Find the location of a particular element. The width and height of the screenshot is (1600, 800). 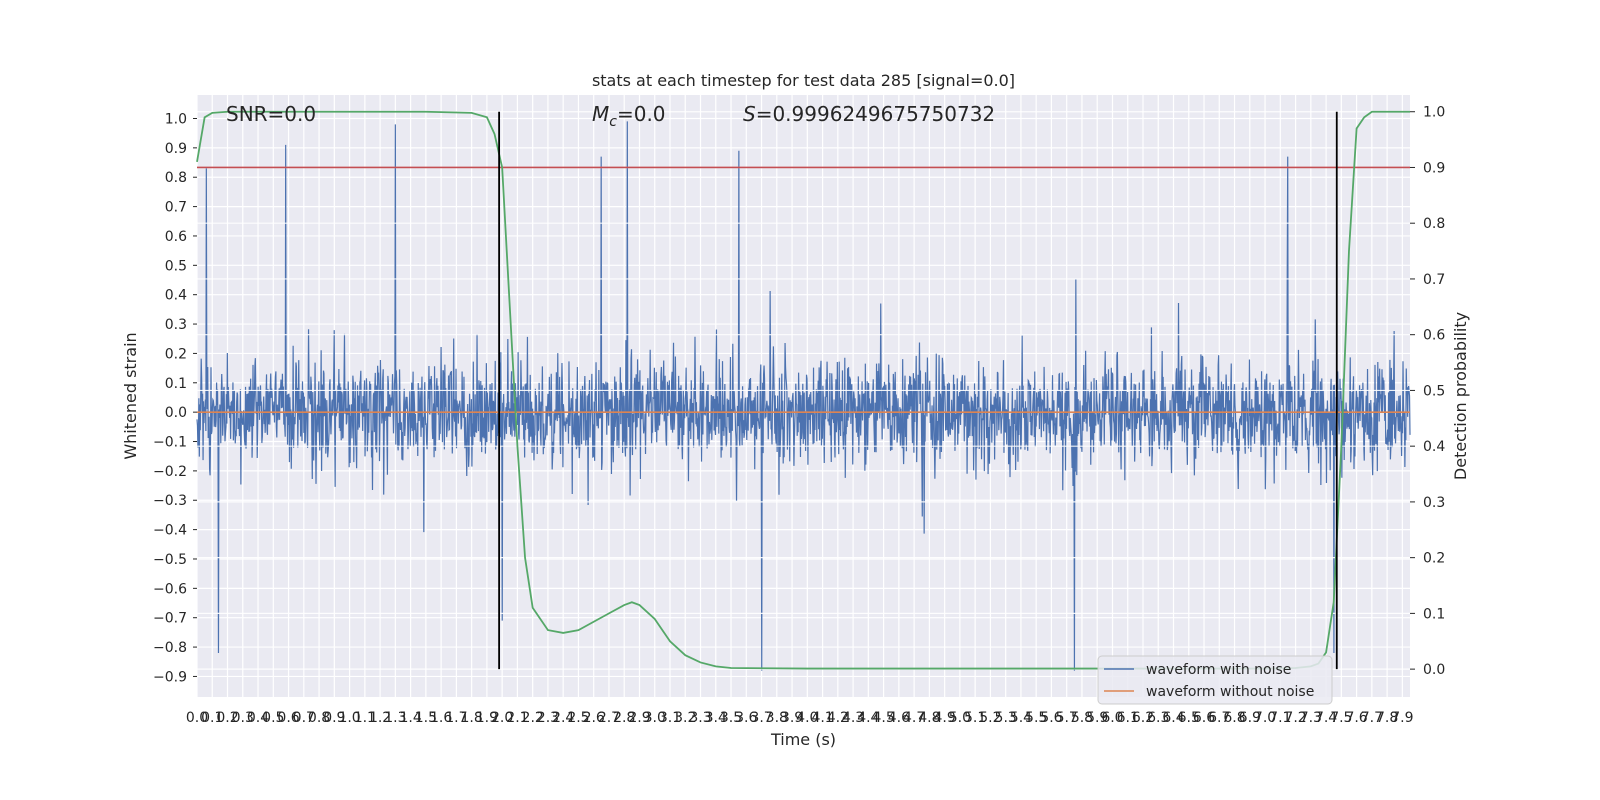

y-tick-label: 0.0 is located at coordinates (176, 413).